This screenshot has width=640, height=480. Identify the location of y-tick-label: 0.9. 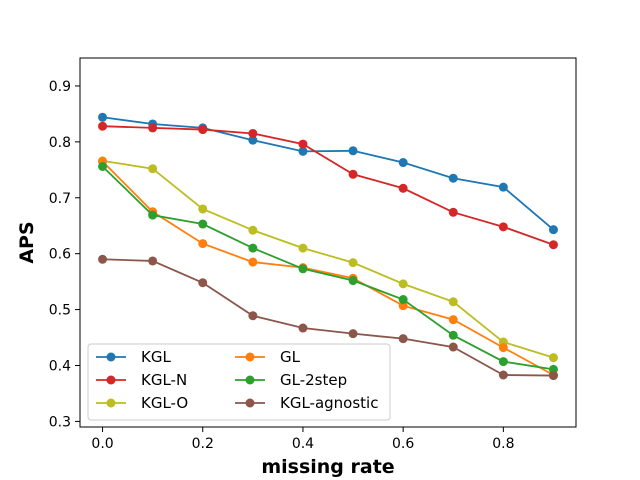
(60, 87).